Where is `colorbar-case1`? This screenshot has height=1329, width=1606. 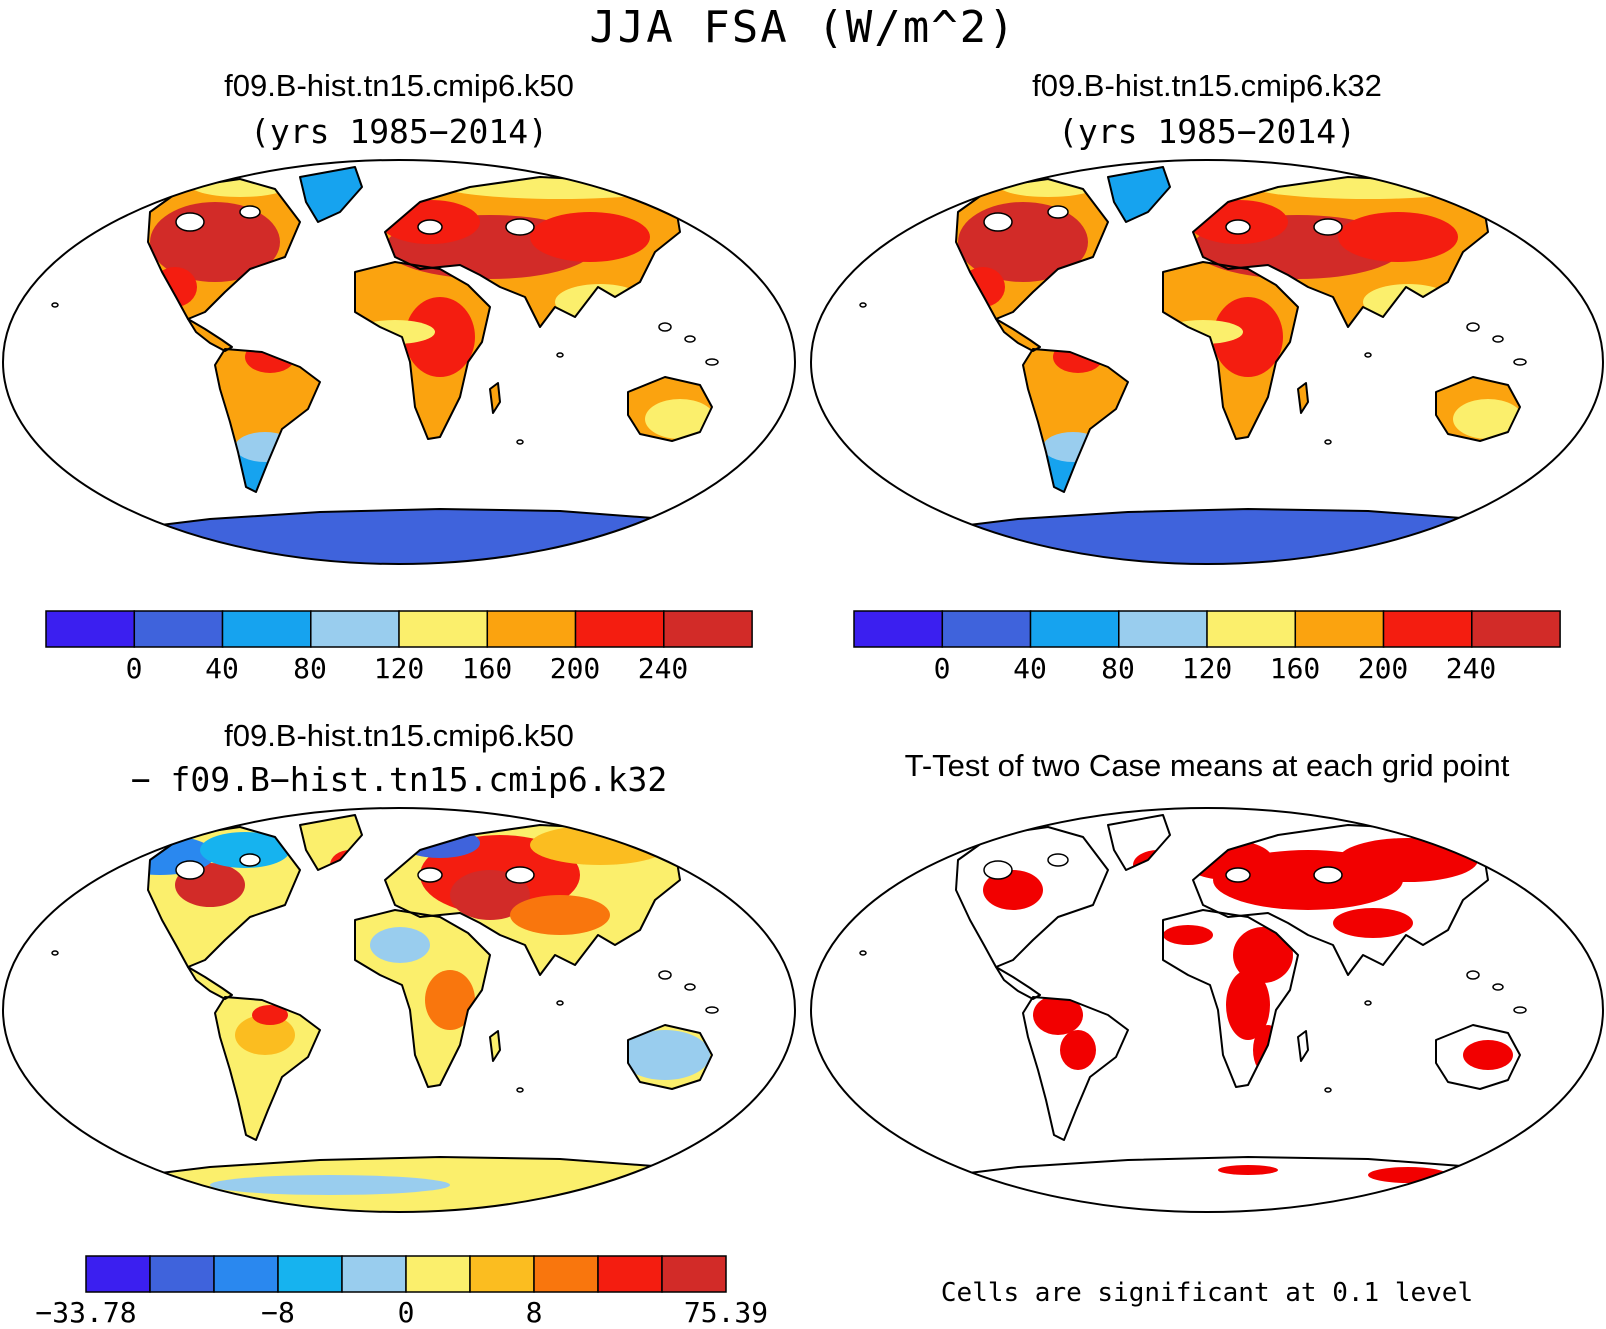
colorbar-case1 is located at coordinates (399, 629).